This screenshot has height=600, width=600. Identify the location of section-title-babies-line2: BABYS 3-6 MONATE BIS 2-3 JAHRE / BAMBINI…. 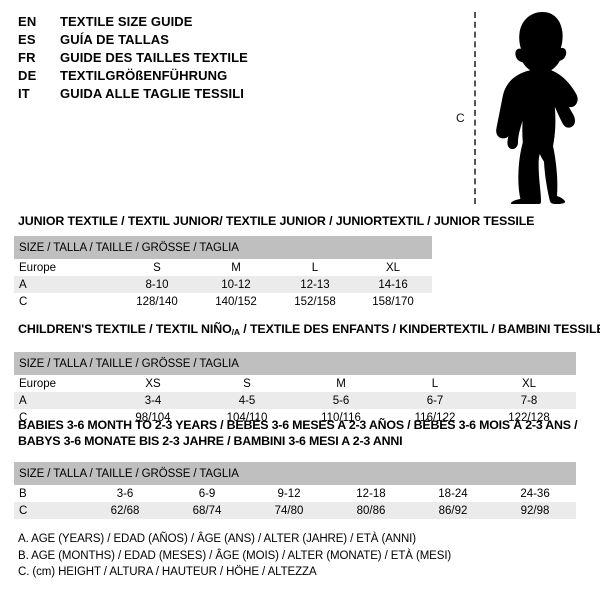
(210, 441).